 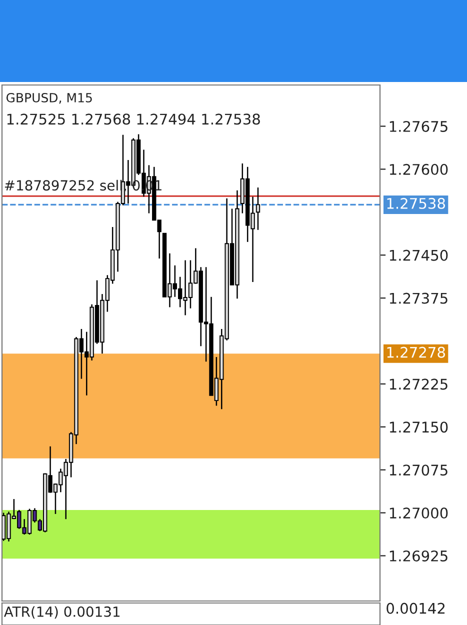 I want to click on ref-line-label: 1.27538, so click(x=416, y=203).